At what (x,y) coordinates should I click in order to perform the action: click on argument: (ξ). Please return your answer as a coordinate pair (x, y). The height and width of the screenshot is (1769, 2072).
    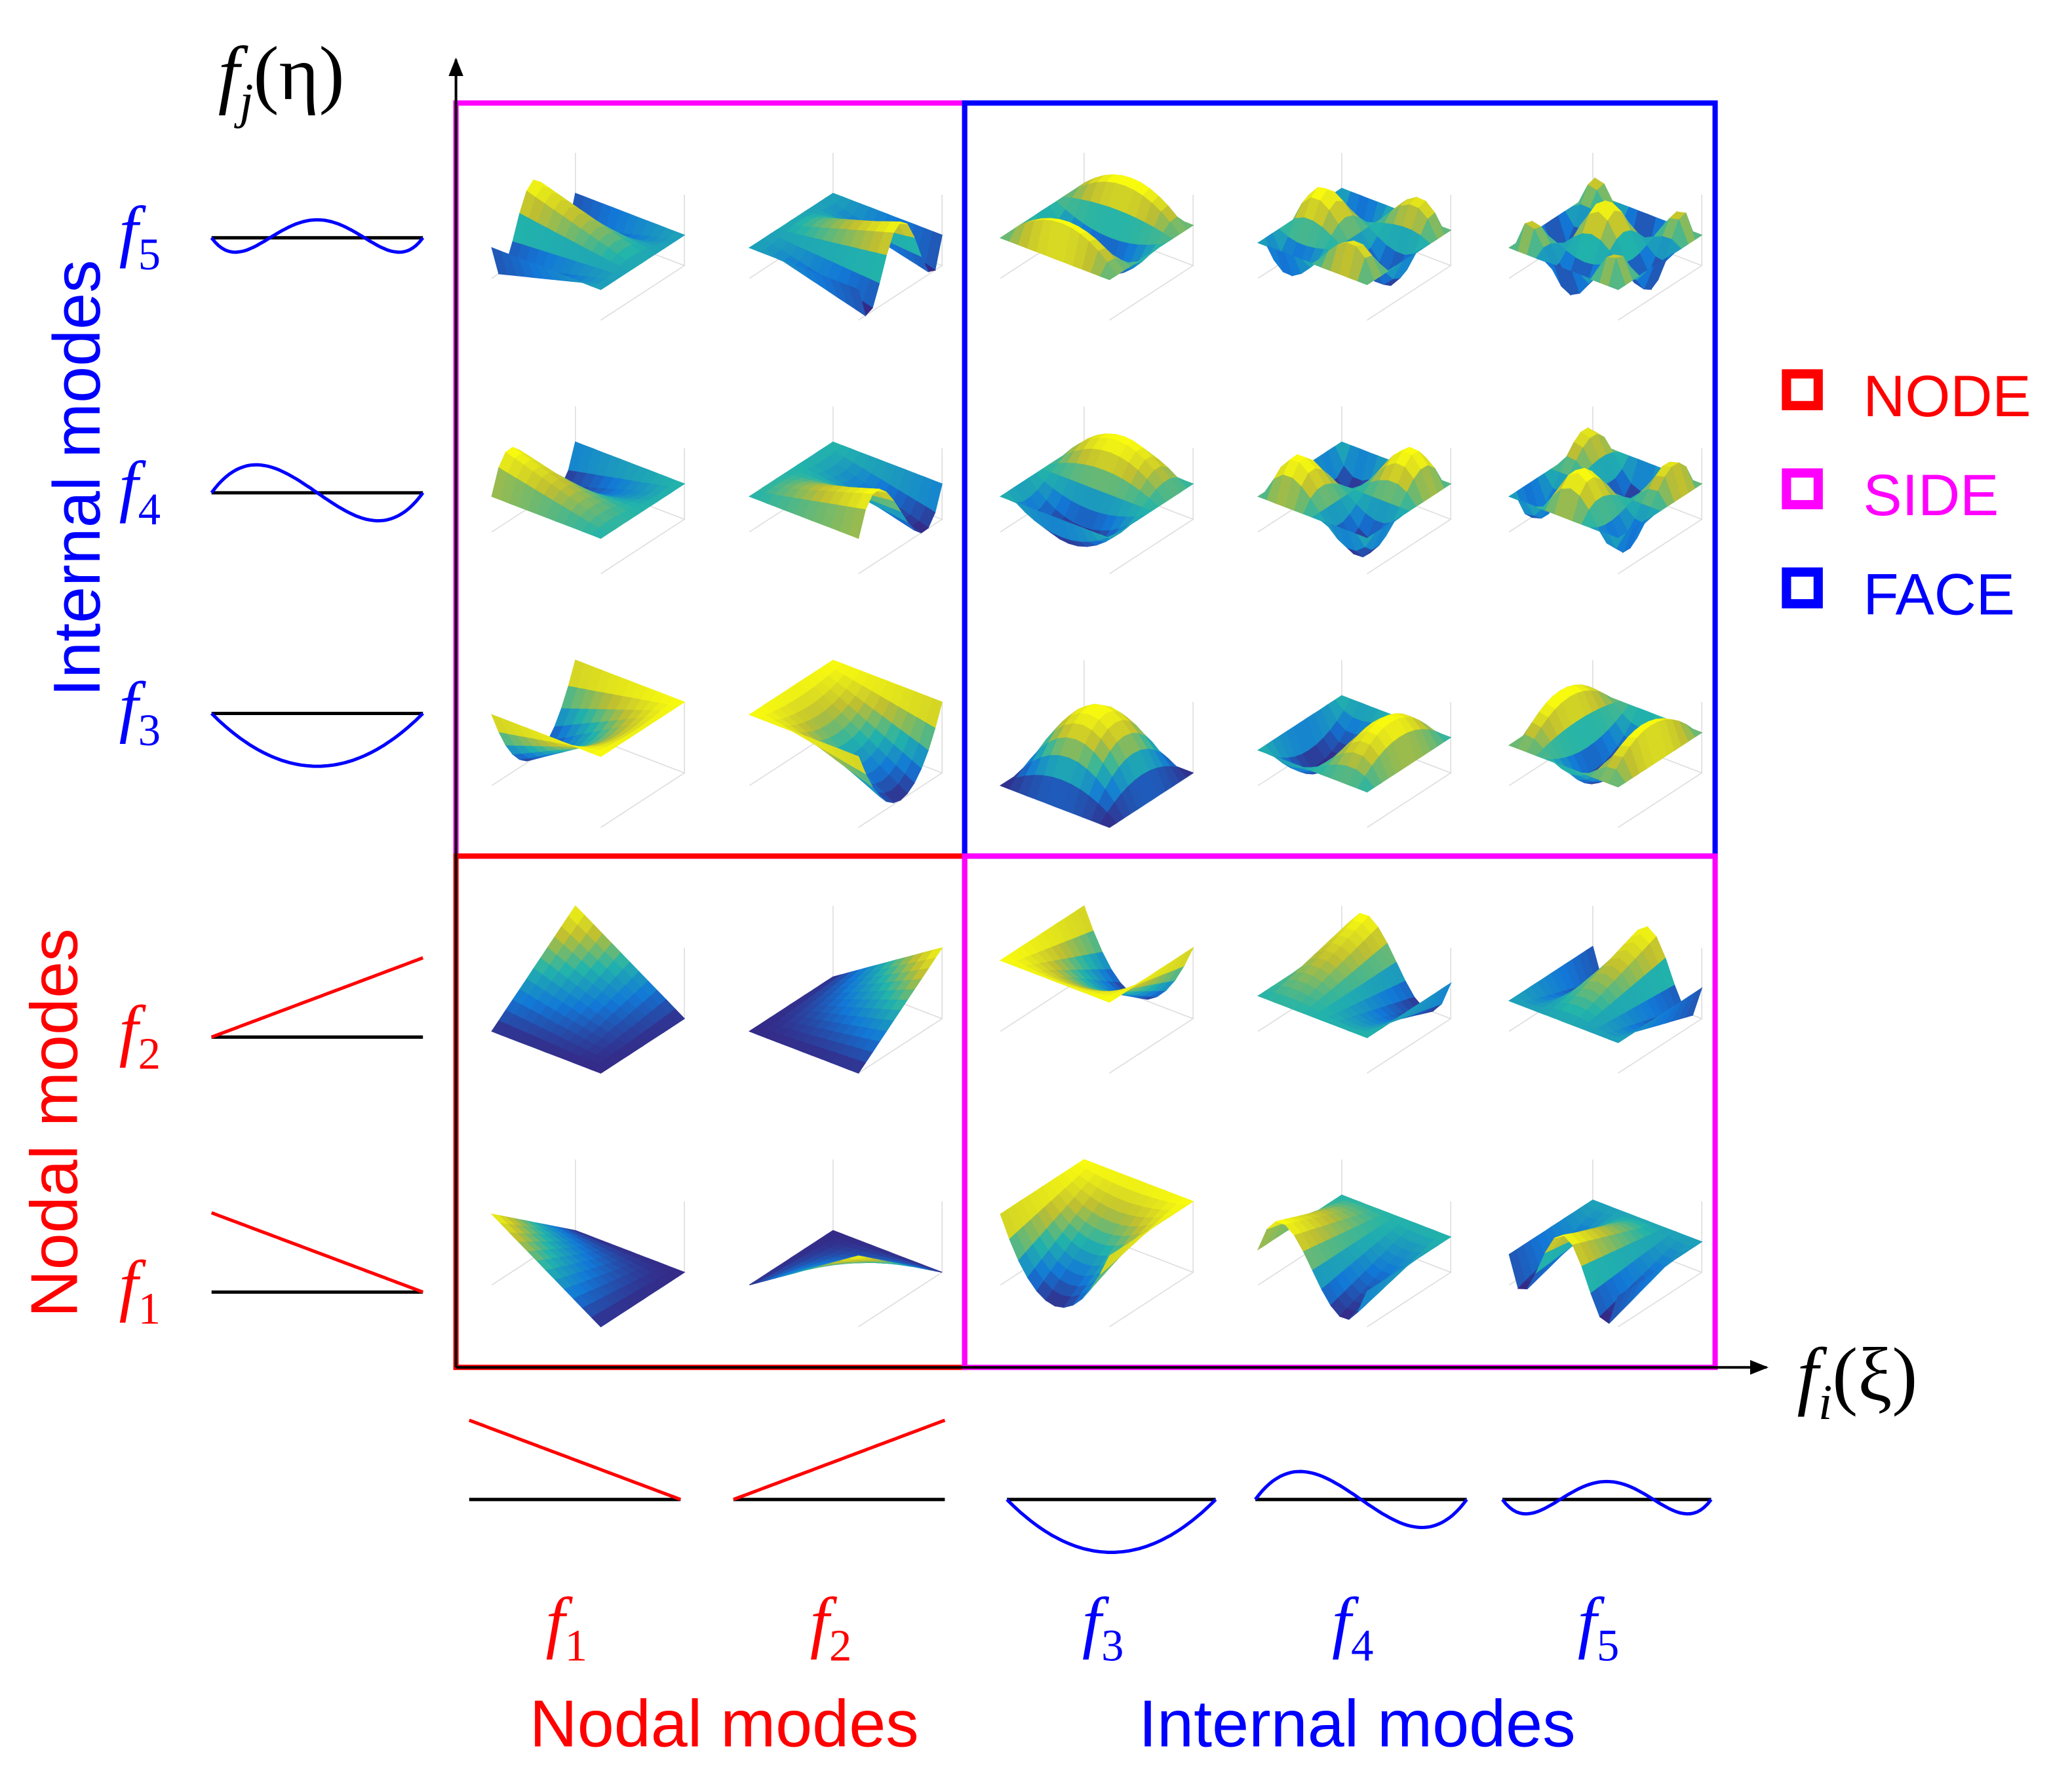
    Looking at the image, I should click on (1874, 1375).